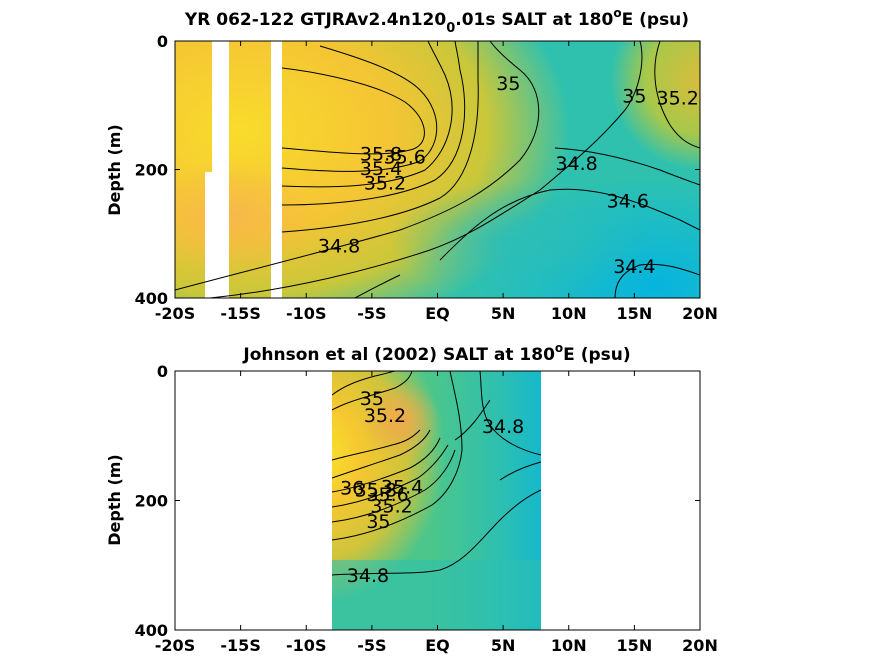  Describe the element at coordinates (436, 353) in the screenshot. I see `chart-title: Johnson et al (2002) SALT at 180oE (psu)` at that location.